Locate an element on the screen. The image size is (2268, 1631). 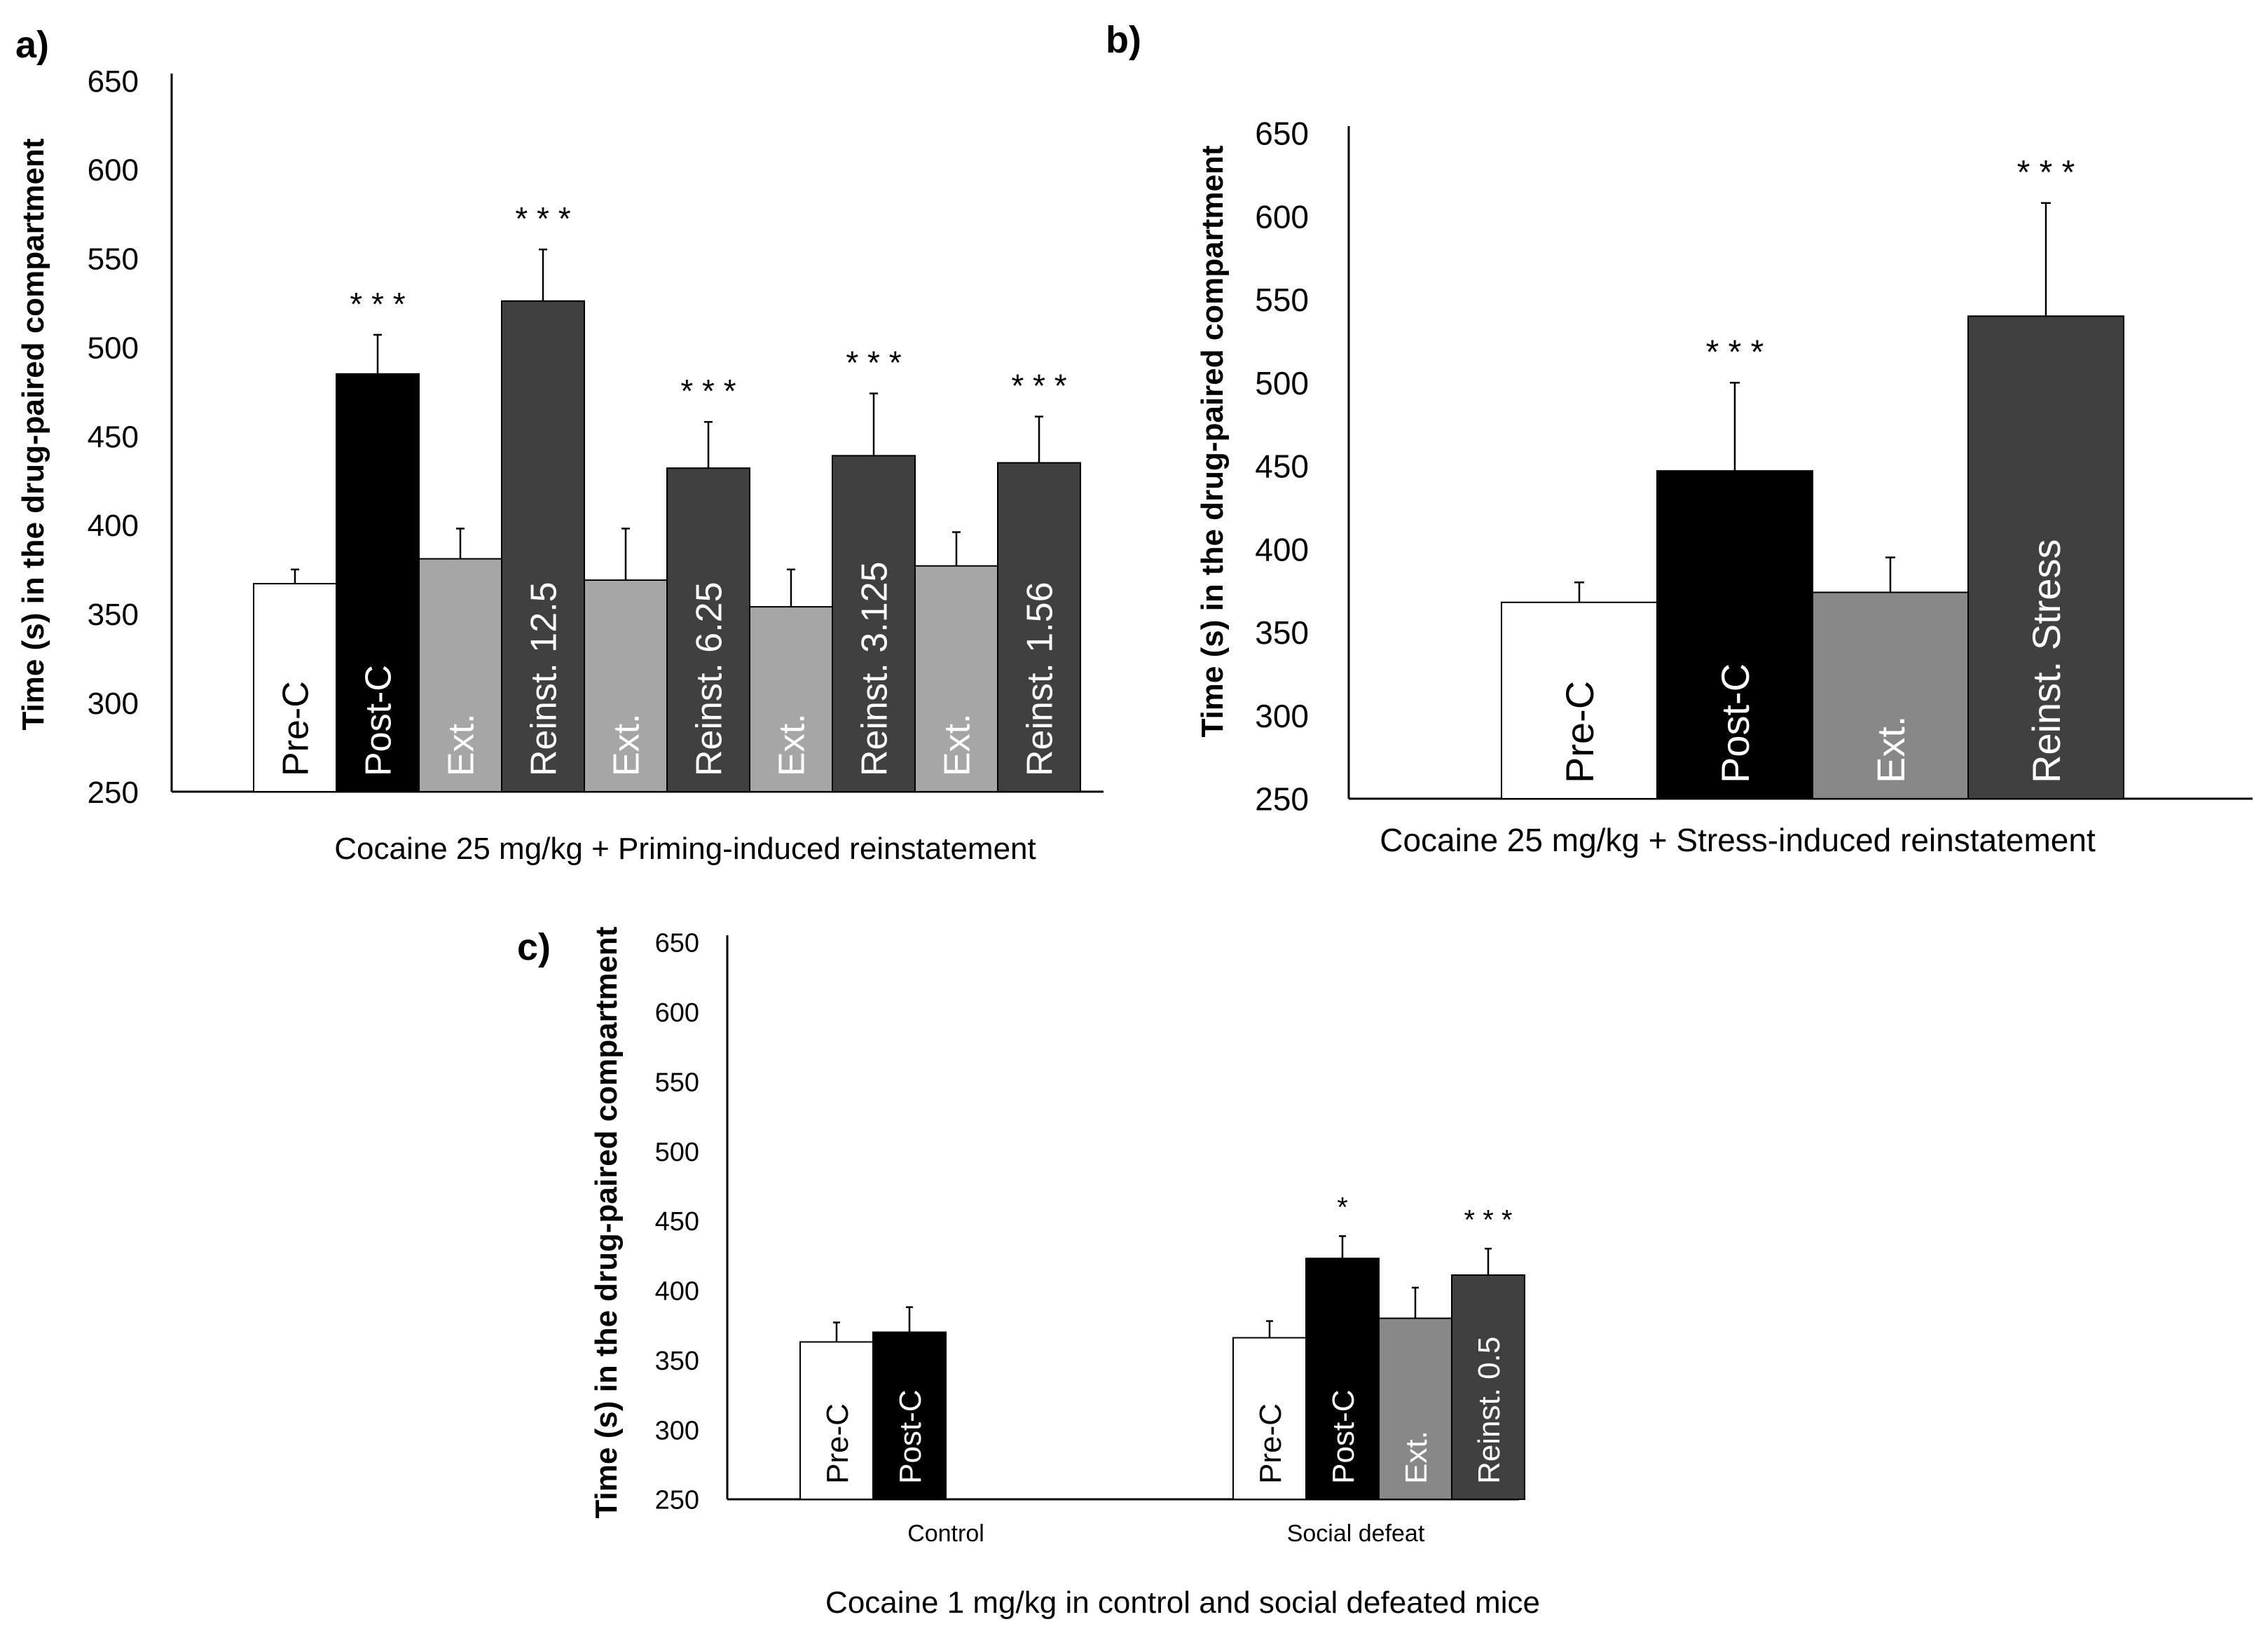
panel-a-bar-group: * * * Reinst. 1.56 is located at coordinates (1039, 580).